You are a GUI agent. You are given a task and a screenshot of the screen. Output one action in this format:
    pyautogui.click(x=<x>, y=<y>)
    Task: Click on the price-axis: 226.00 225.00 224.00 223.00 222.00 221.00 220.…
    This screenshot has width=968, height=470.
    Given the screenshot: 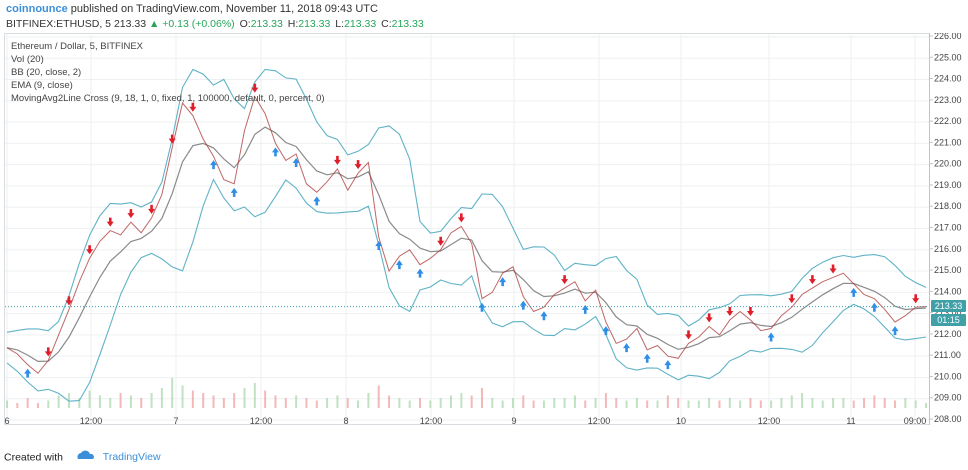 What is the action you would take?
    pyautogui.click(x=948, y=228)
    